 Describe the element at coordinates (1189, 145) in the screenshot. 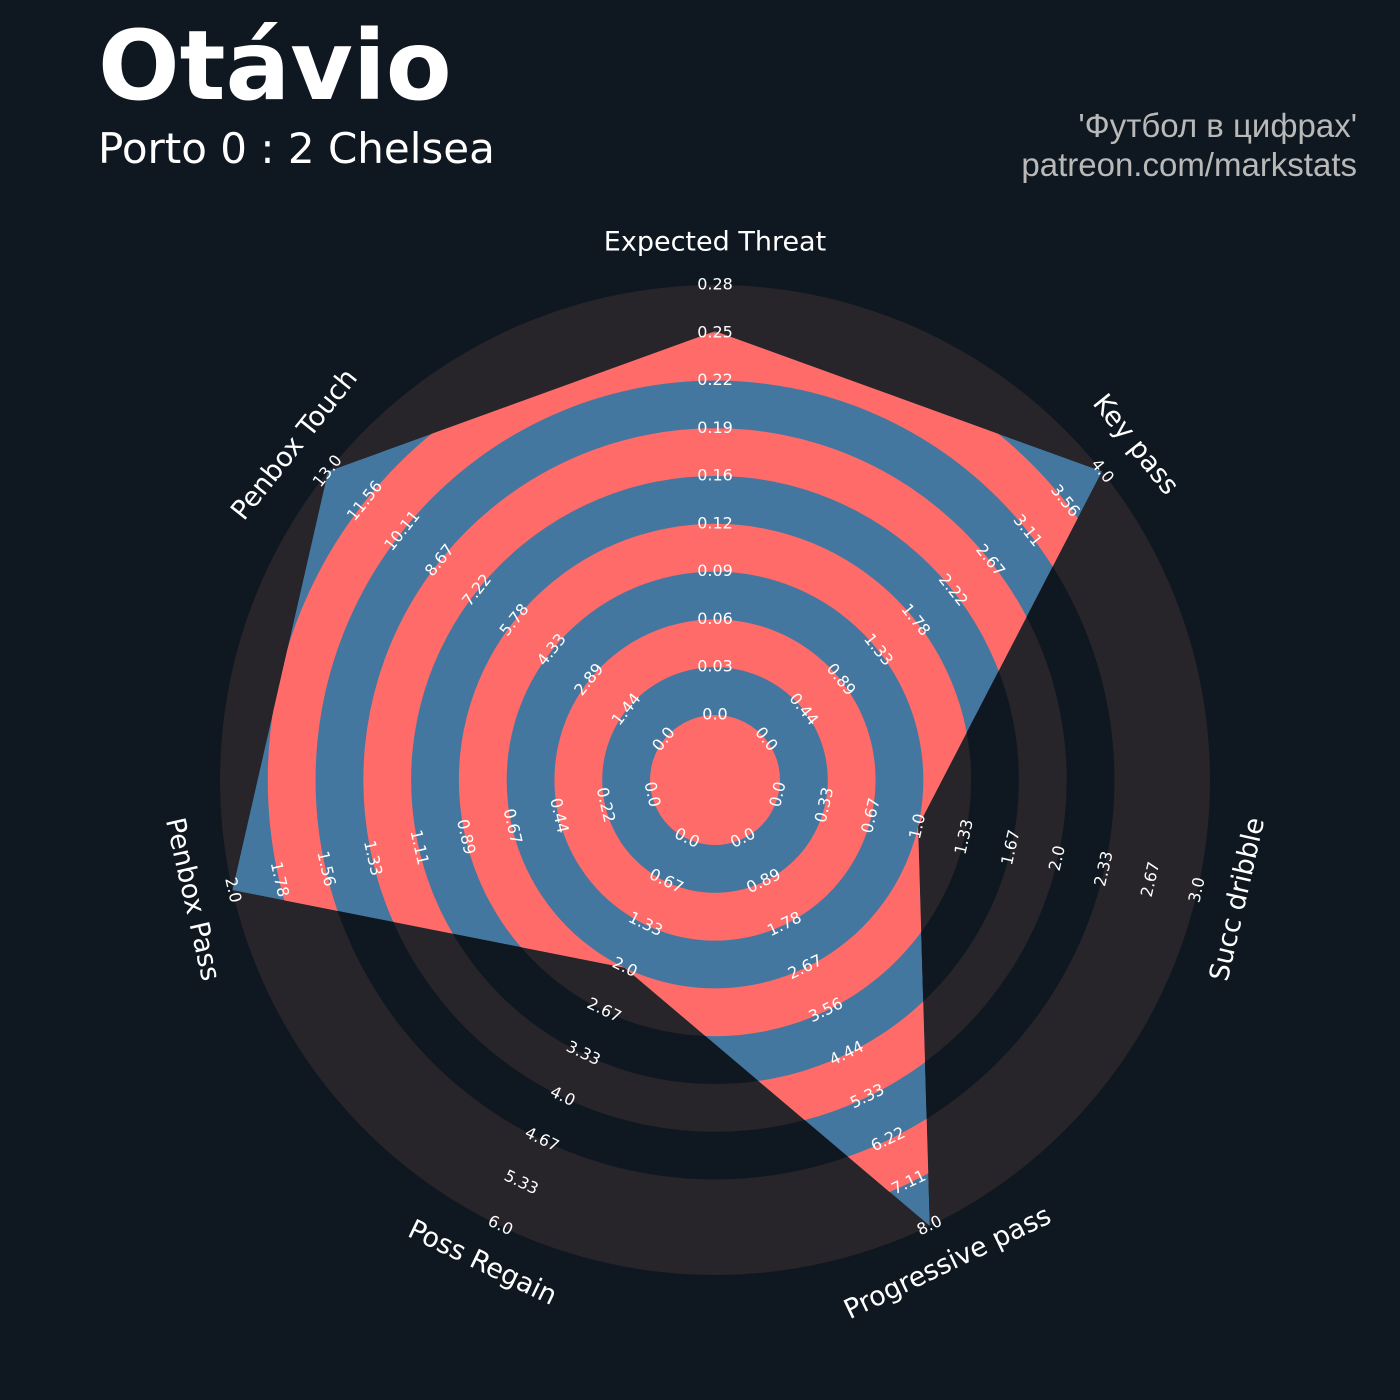

I see `credit-block: 'Футбол в цифрах' patreon.com/markstats` at that location.